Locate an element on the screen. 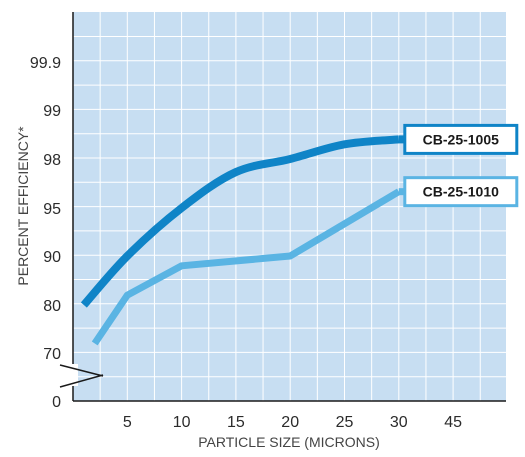 The height and width of the screenshot is (457, 525). y-tick-label: 99 is located at coordinates (52, 111).